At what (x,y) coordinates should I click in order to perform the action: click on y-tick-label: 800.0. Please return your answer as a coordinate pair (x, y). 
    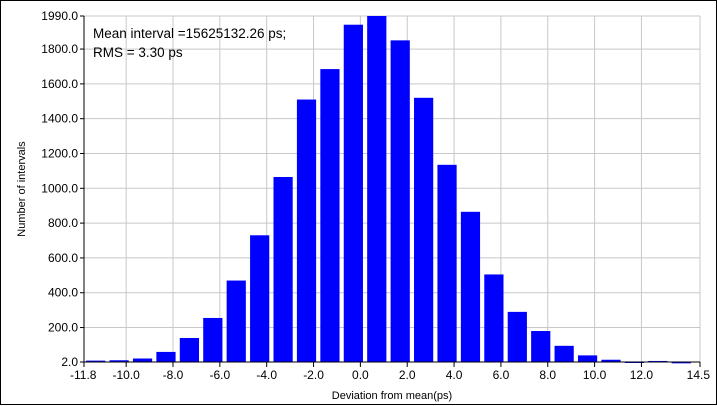
    Looking at the image, I should click on (63, 223).